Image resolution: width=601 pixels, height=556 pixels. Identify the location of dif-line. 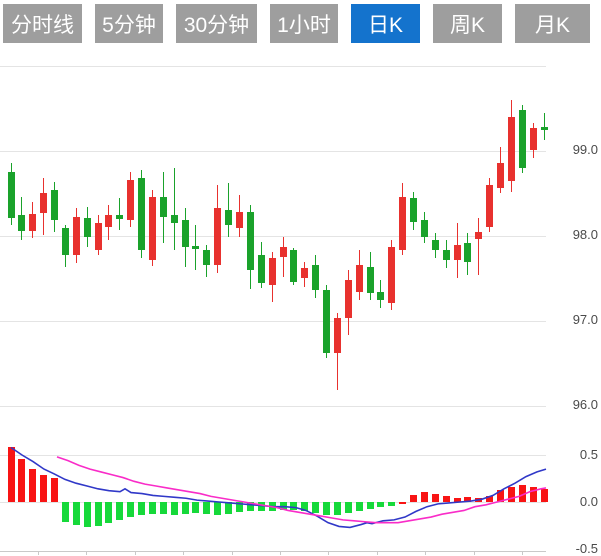
(278, 487).